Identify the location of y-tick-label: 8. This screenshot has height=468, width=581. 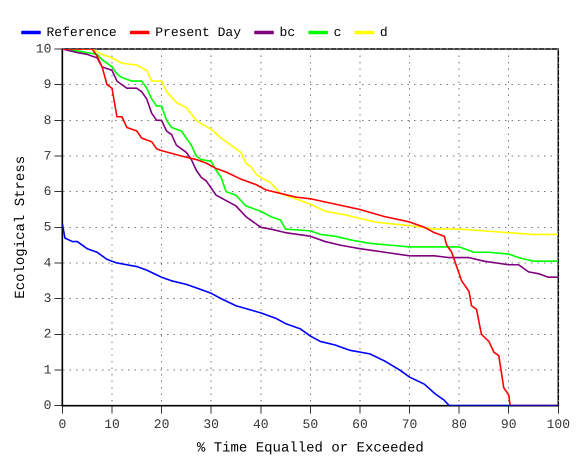
(48, 120).